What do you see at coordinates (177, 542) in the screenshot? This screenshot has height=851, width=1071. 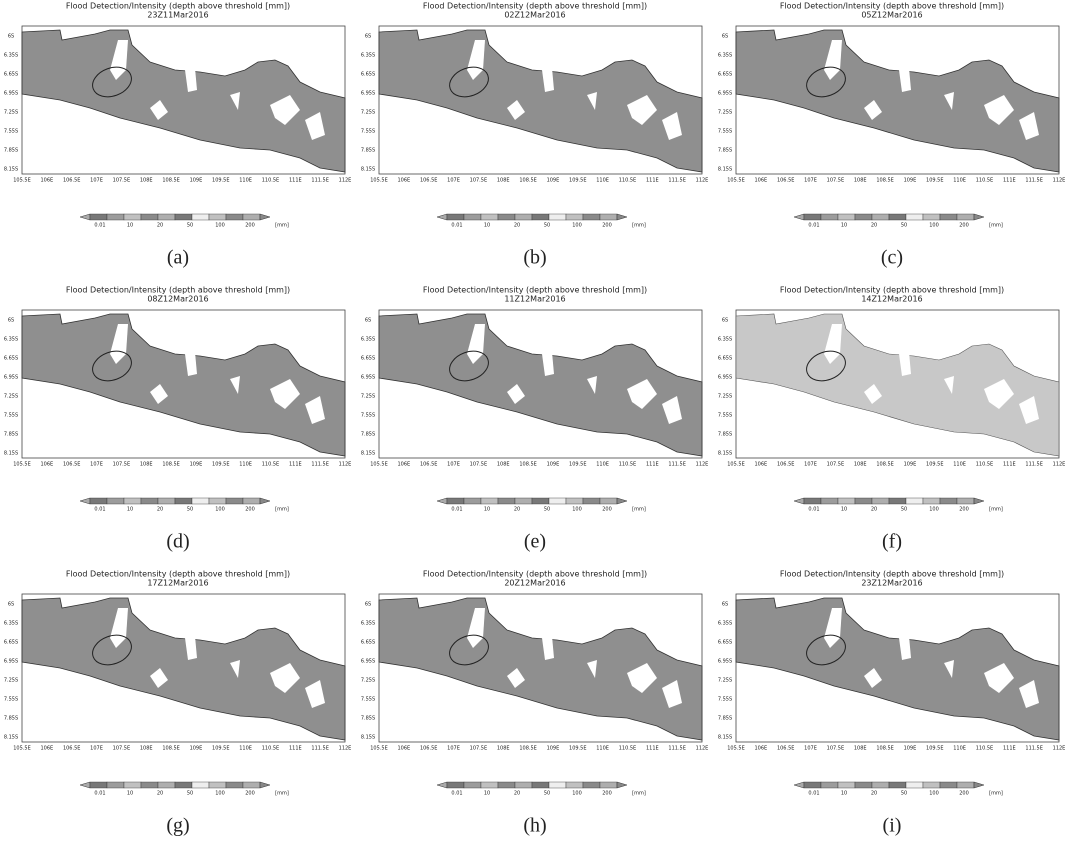 I see `panel-caption: (d)` at bounding box center [177, 542].